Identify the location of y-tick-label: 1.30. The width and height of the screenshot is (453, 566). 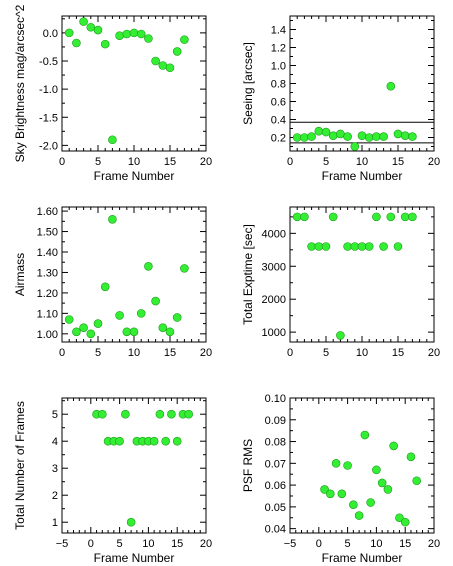
(47, 273).